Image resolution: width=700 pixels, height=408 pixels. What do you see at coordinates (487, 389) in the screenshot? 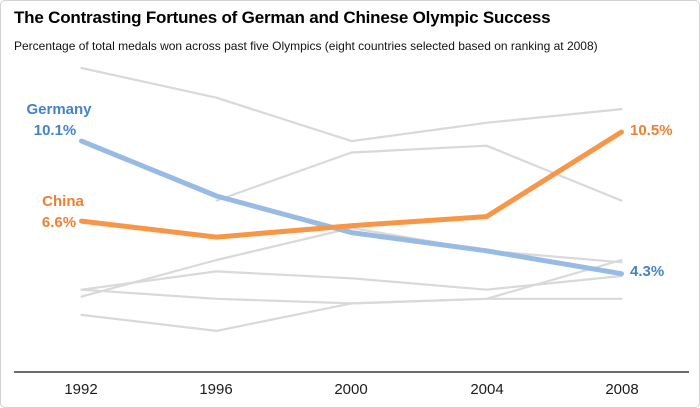
I see `x-axis-label-2004: 2004` at bounding box center [487, 389].